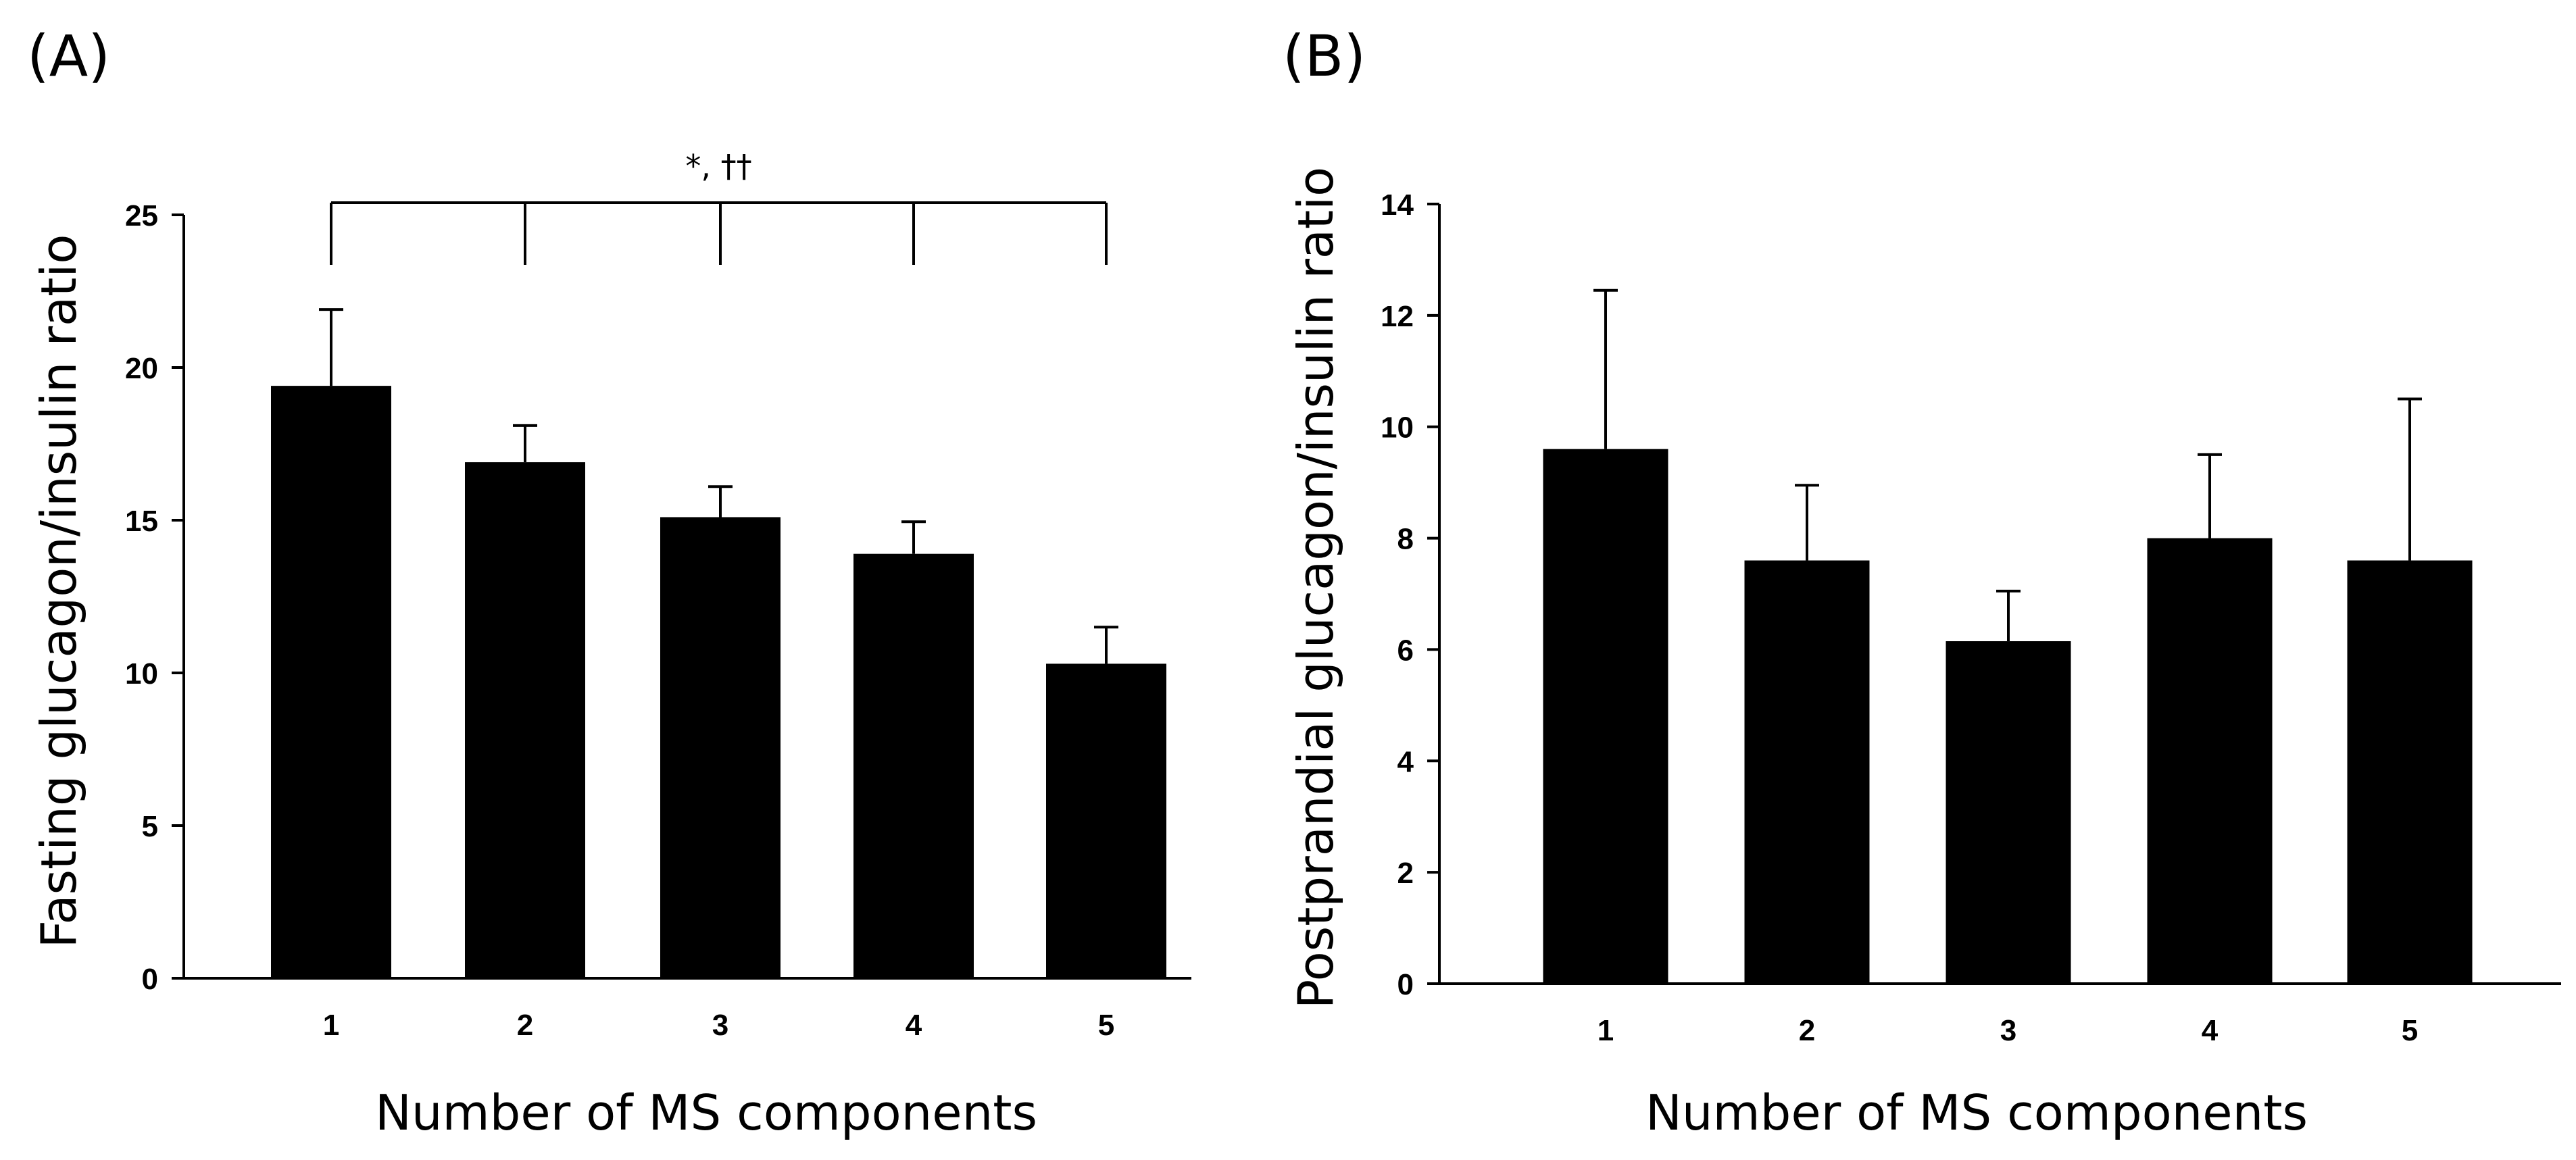 This screenshot has width=2576, height=1160. Describe the element at coordinates (1406, 539) in the screenshot. I see `panel-b-y-tick-label: 8` at that location.